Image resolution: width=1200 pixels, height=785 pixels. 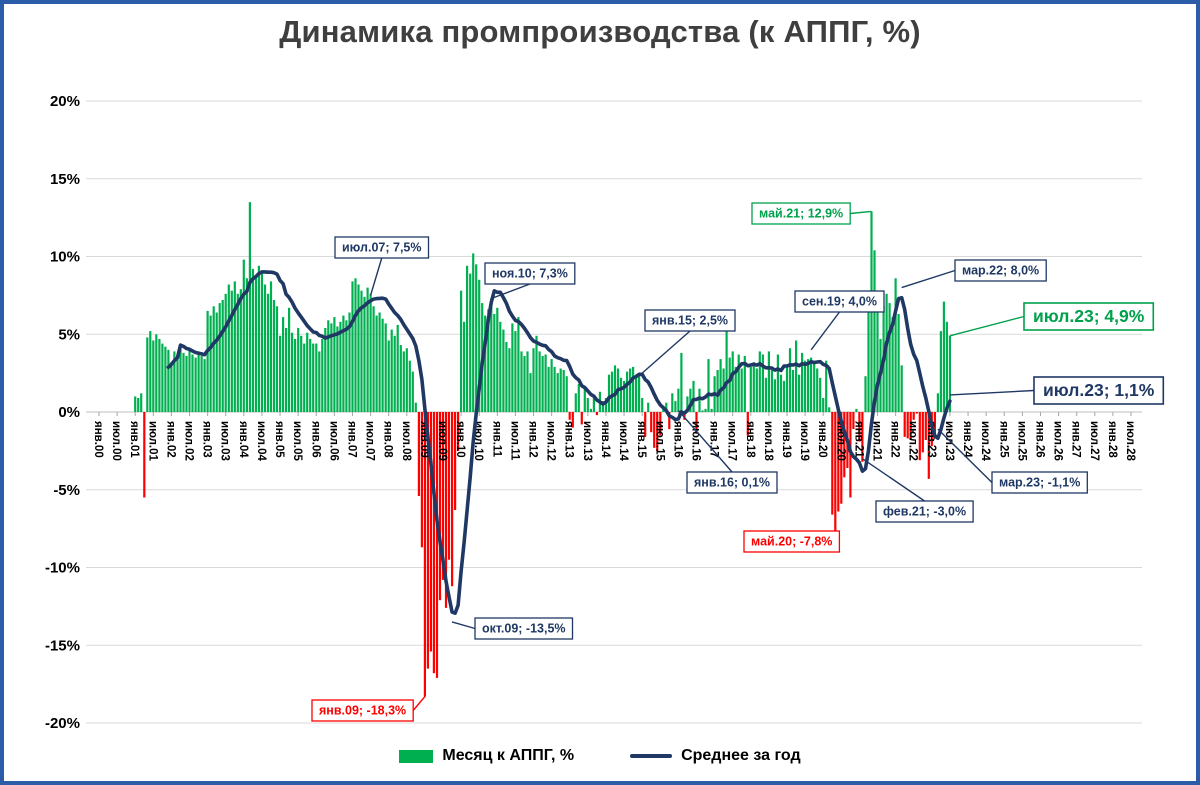 What do you see at coordinates (533, 439) in the screenshot?
I see `x-tick-label: янв.12` at bounding box center [533, 439].